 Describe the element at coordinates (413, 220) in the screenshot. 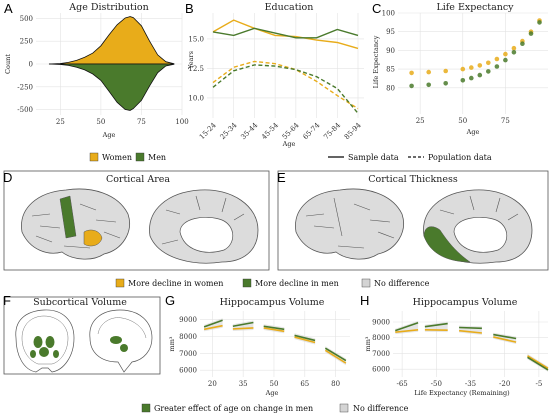

I see `panel-e: E Cortical Thickness` at that location.